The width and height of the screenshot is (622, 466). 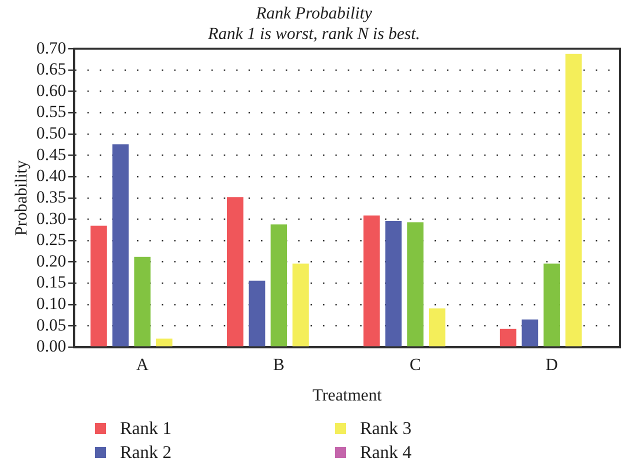 What do you see at coordinates (386, 428) in the screenshot?
I see `legend-label: Rank 3` at bounding box center [386, 428].